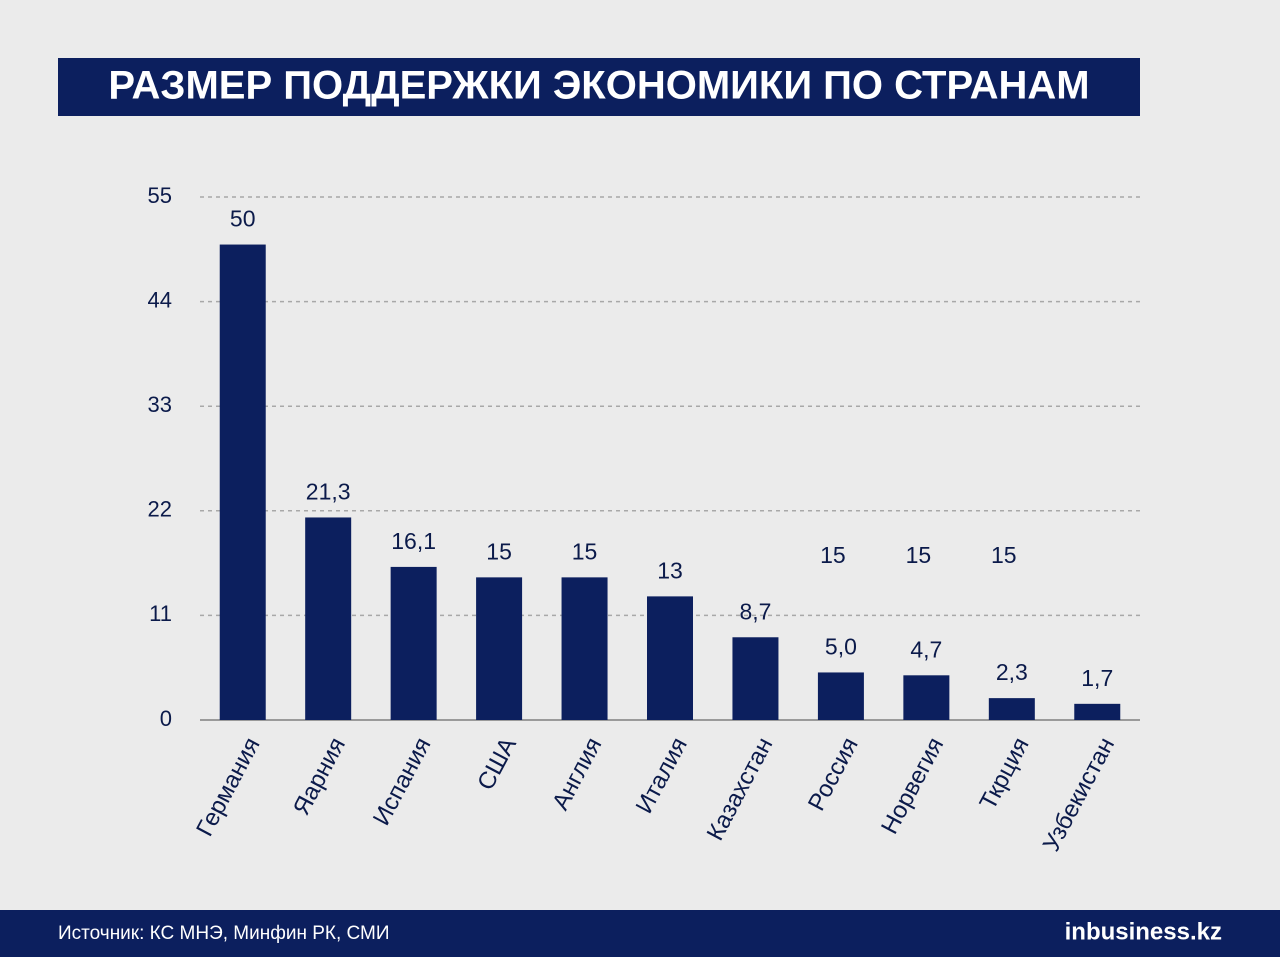 This screenshot has width=1280, height=957. I want to click on y-tick-label: 44, so click(160, 299).